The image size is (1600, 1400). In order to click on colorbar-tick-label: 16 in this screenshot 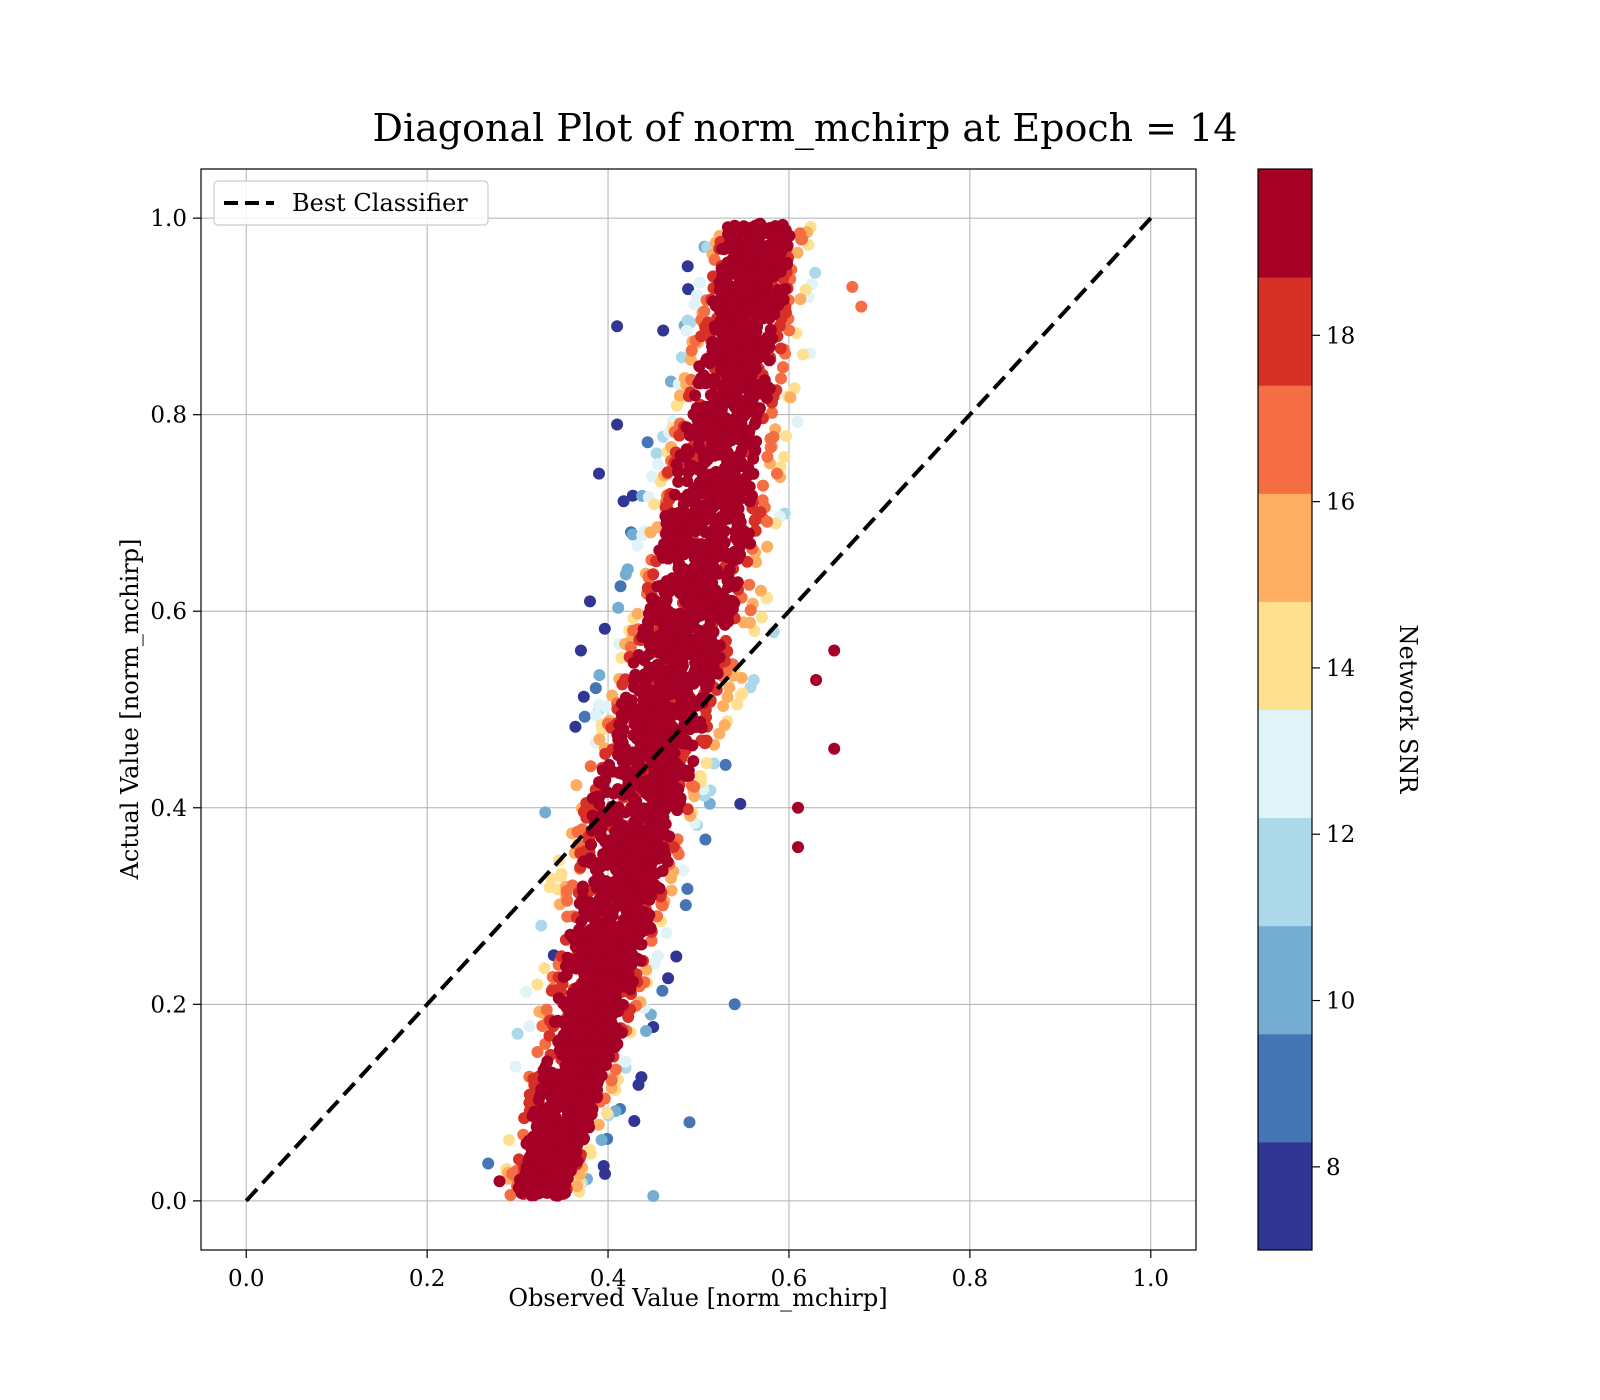, I will do `click(1340, 503)`.